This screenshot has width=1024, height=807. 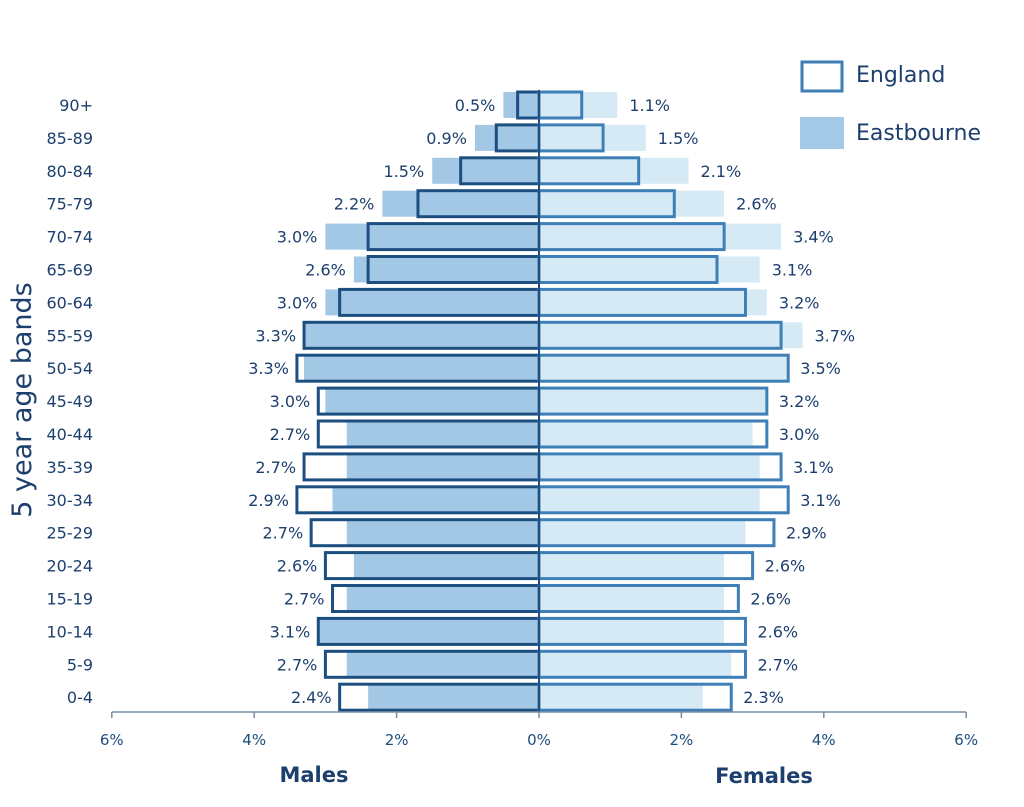 What do you see at coordinates (578, 105) in the screenshot?
I see `bar-eastbourne-females-90+` at bounding box center [578, 105].